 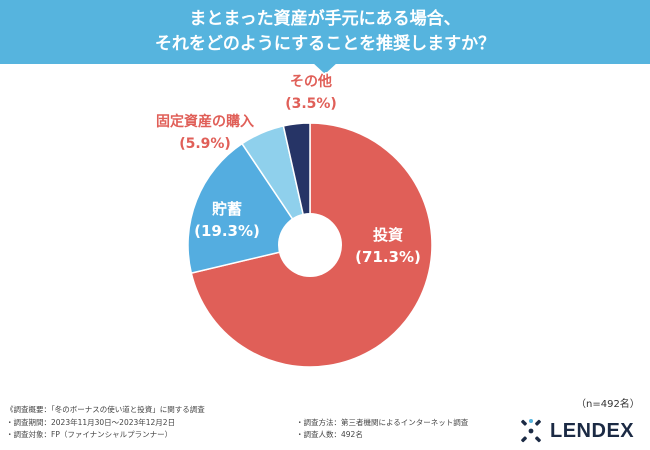 What do you see at coordinates (205, 144) in the screenshot?
I see `slice-label-value-2: (5.9%)` at bounding box center [205, 144].